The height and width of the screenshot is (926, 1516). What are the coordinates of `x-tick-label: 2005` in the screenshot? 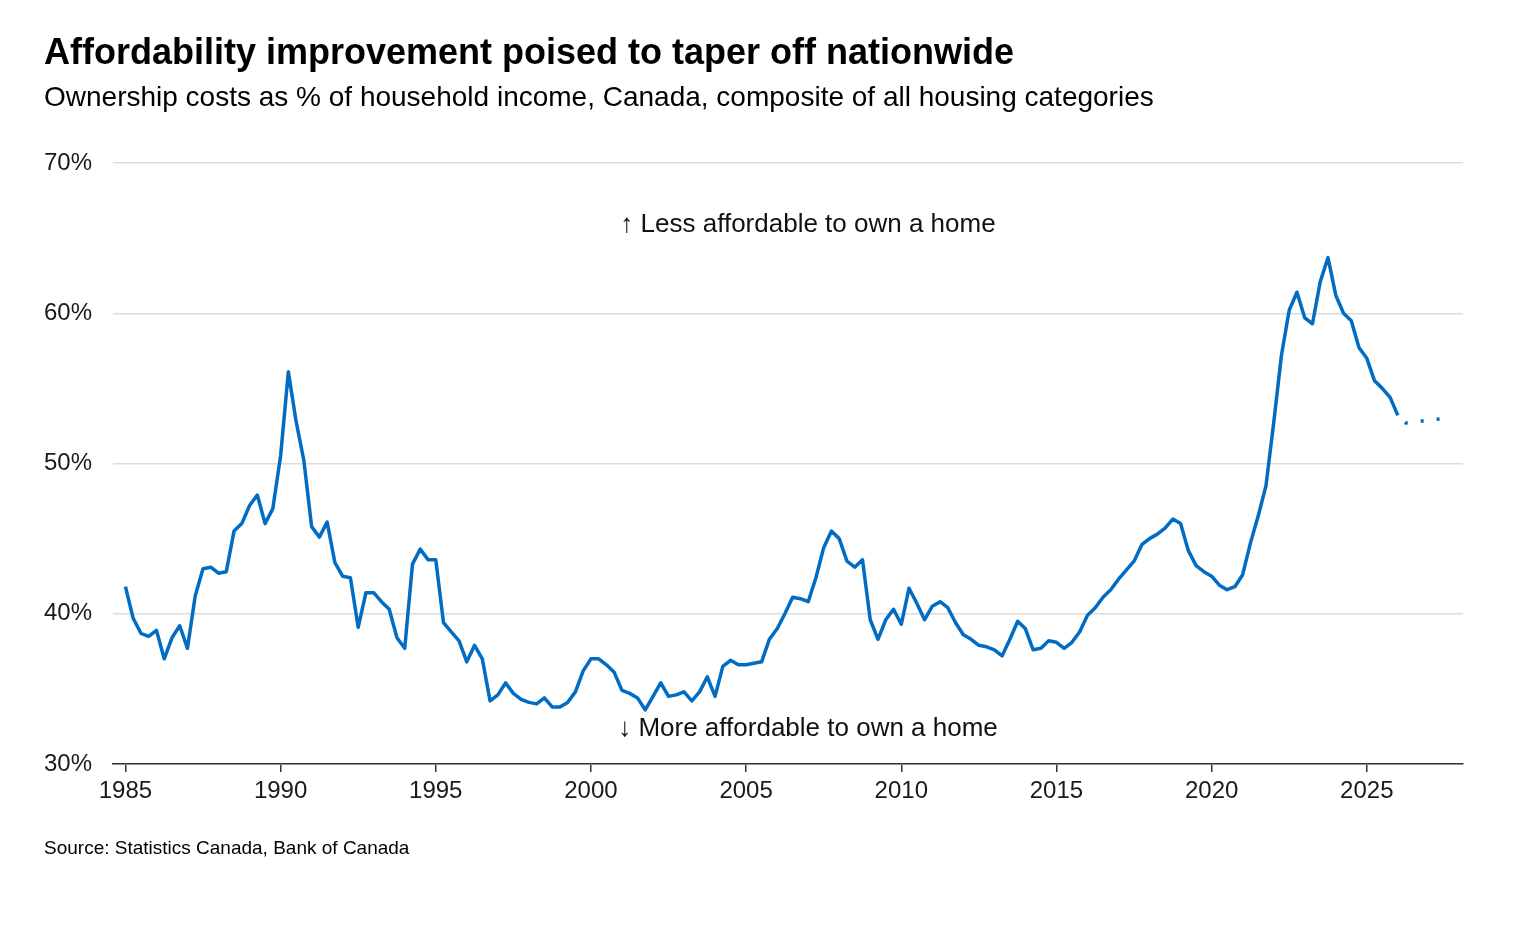 It's located at (746, 790).